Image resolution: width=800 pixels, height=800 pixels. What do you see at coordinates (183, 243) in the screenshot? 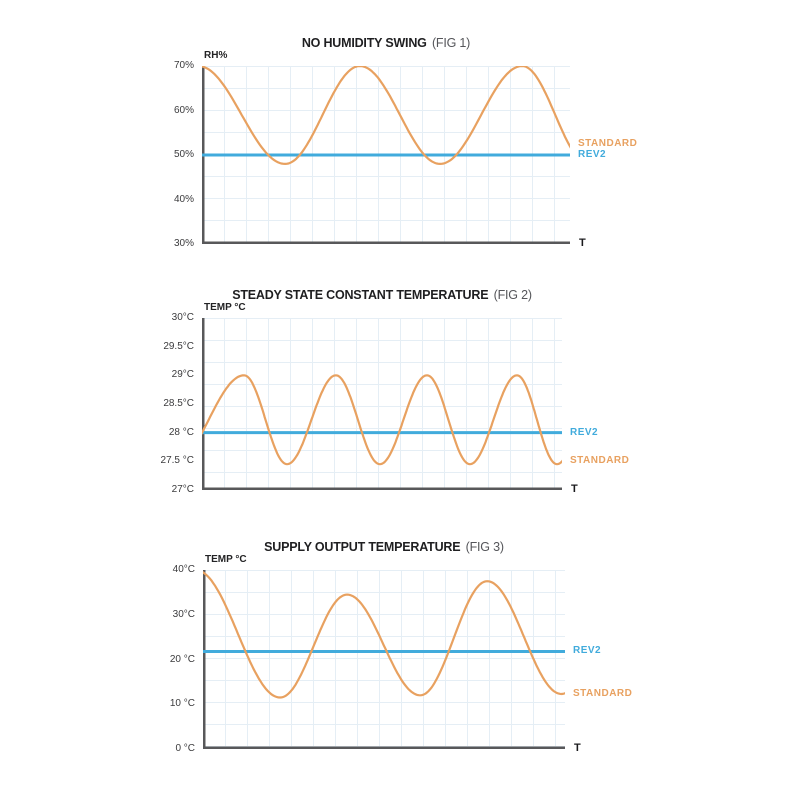
I see `y-tick-label: 30%` at bounding box center [183, 243].